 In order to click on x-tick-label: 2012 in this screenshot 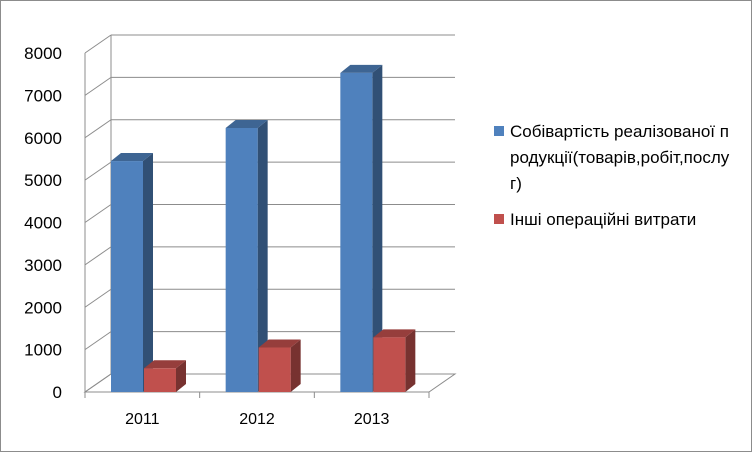, I will do `click(257, 419)`.